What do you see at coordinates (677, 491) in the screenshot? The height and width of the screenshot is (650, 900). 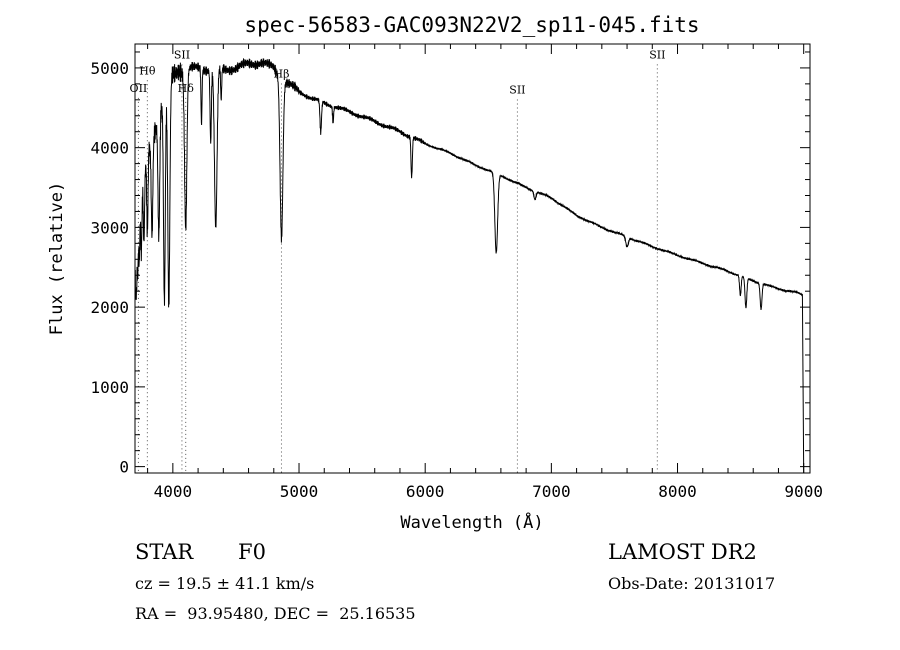 I see `x-tick-label: 8000` at bounding box center [677, 491].